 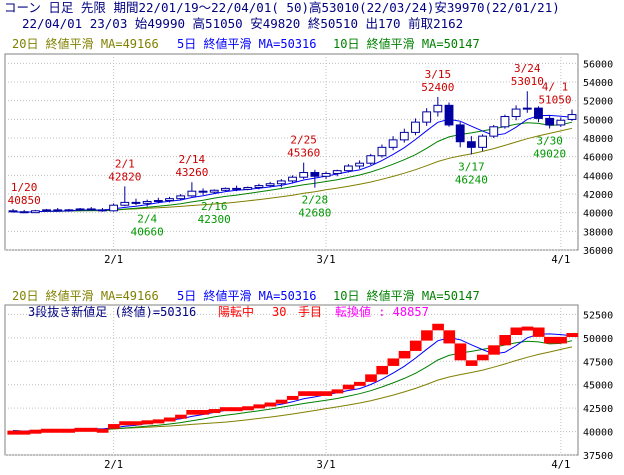 I want to click on annotation-value: 40660, so click(x=147, y=232).